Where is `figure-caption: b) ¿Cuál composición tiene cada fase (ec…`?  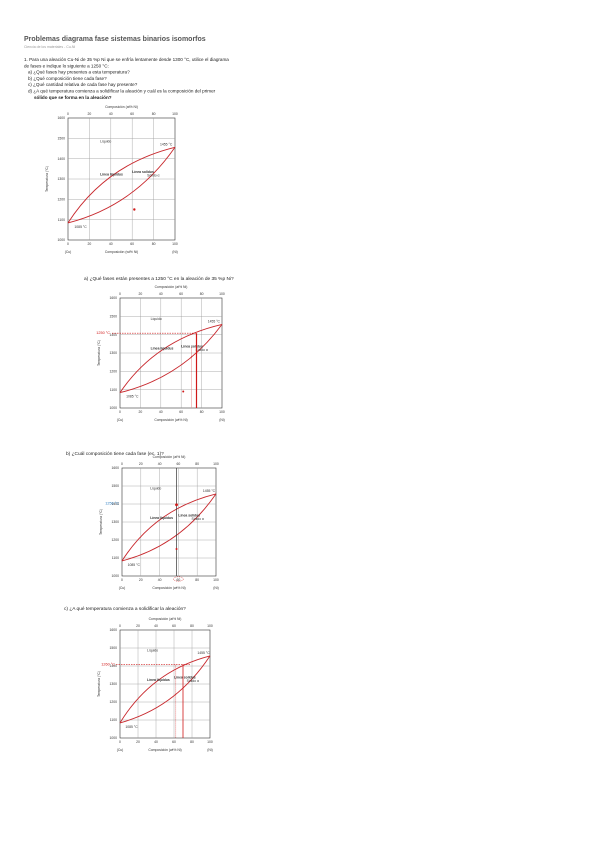 figure-caption: b) ¿Cuál composición tiene cada fase (ec… is located at coordinates (115, 454).